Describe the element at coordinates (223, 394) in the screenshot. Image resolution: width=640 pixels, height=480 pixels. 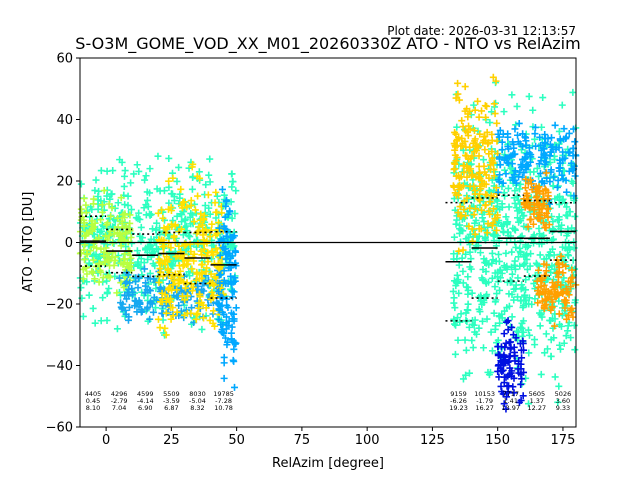
I see `bin-label: 19785` at that location.